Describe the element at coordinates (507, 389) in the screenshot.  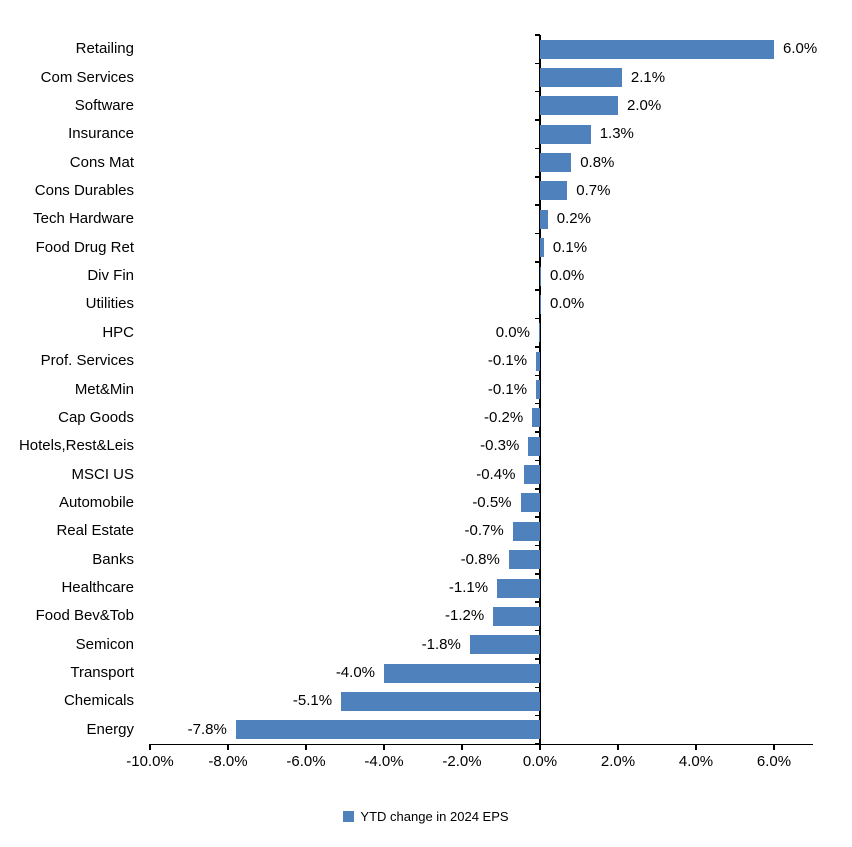
I see `value-label: -0.1%` at that location.